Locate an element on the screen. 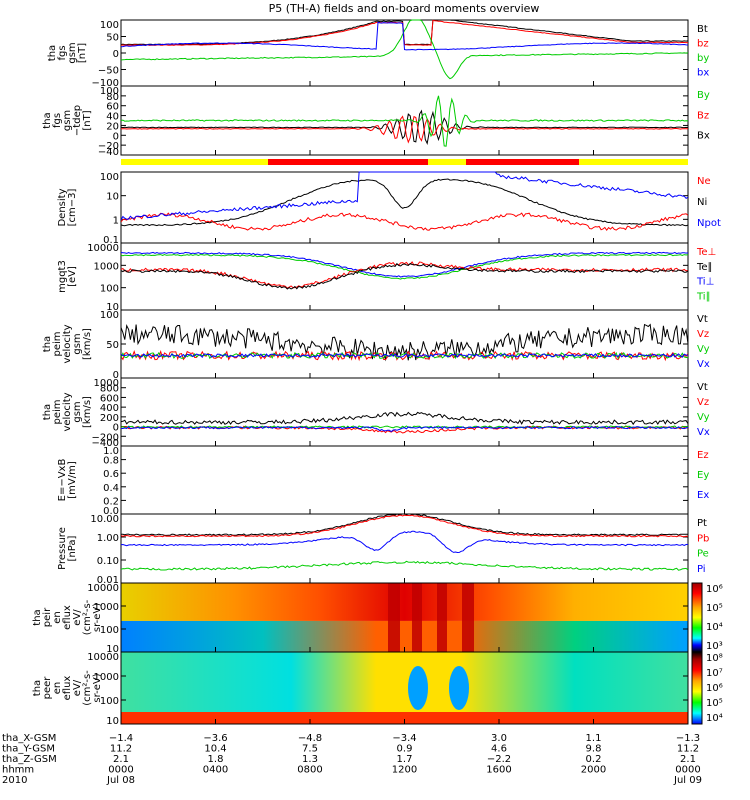 The height and width of the screenshot is (800, 750). y-tick-label: 1.0 is located at coordinates (111, 451).